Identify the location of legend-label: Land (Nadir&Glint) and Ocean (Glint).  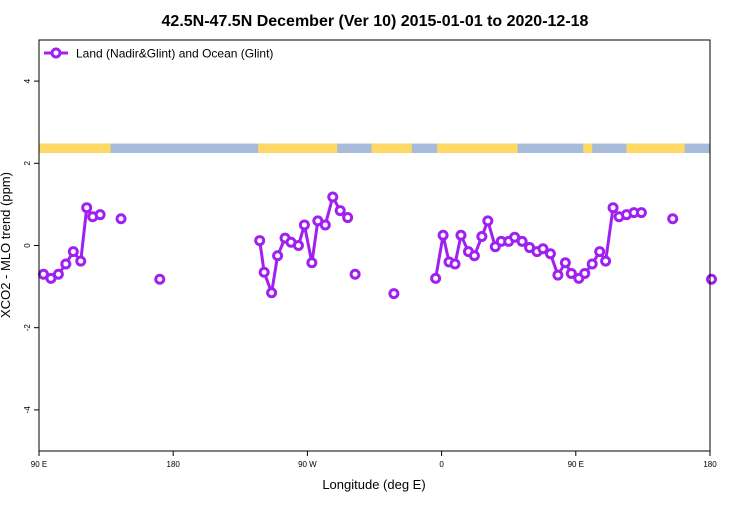
(174, 54).